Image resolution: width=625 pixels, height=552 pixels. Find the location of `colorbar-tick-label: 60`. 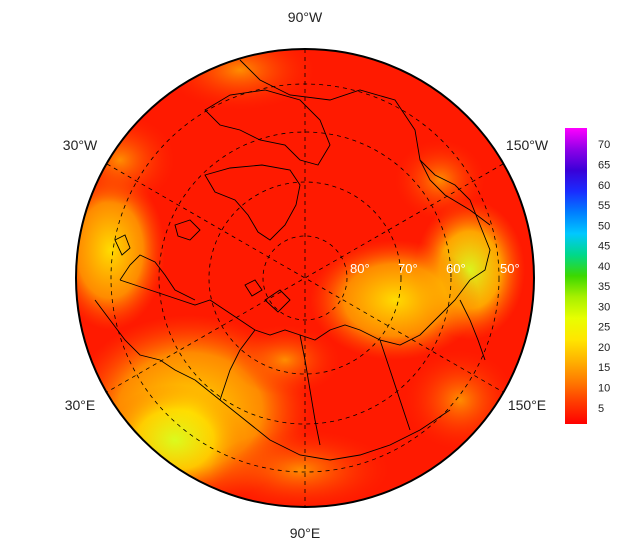

colorbar-tick-label: 60 is located at coordinates (604, 186).